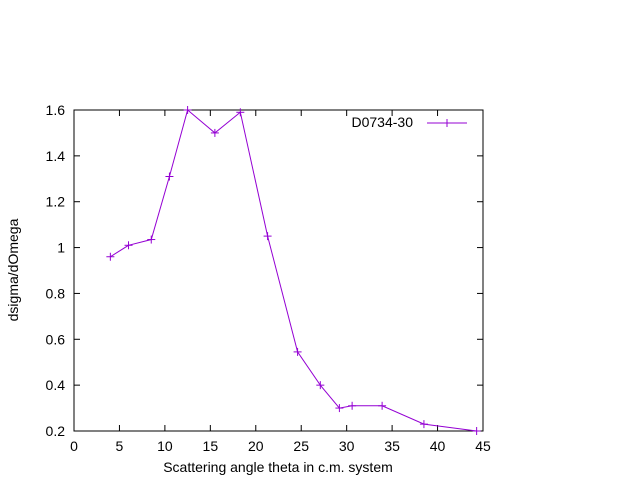 This screenshot has height=480, width=640. Describe the element at coordinates (301, 446) in the screenshot. I see `x-tick-label: 25` at that location.